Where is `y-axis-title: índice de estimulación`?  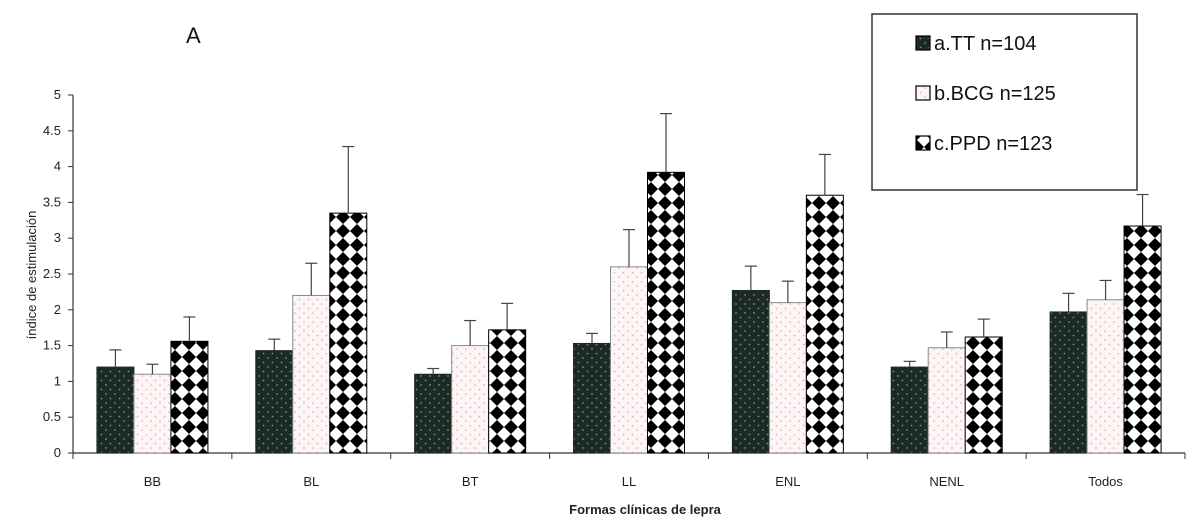
y-axis-title: índice de estimulación is located at coordinates (31, 275).